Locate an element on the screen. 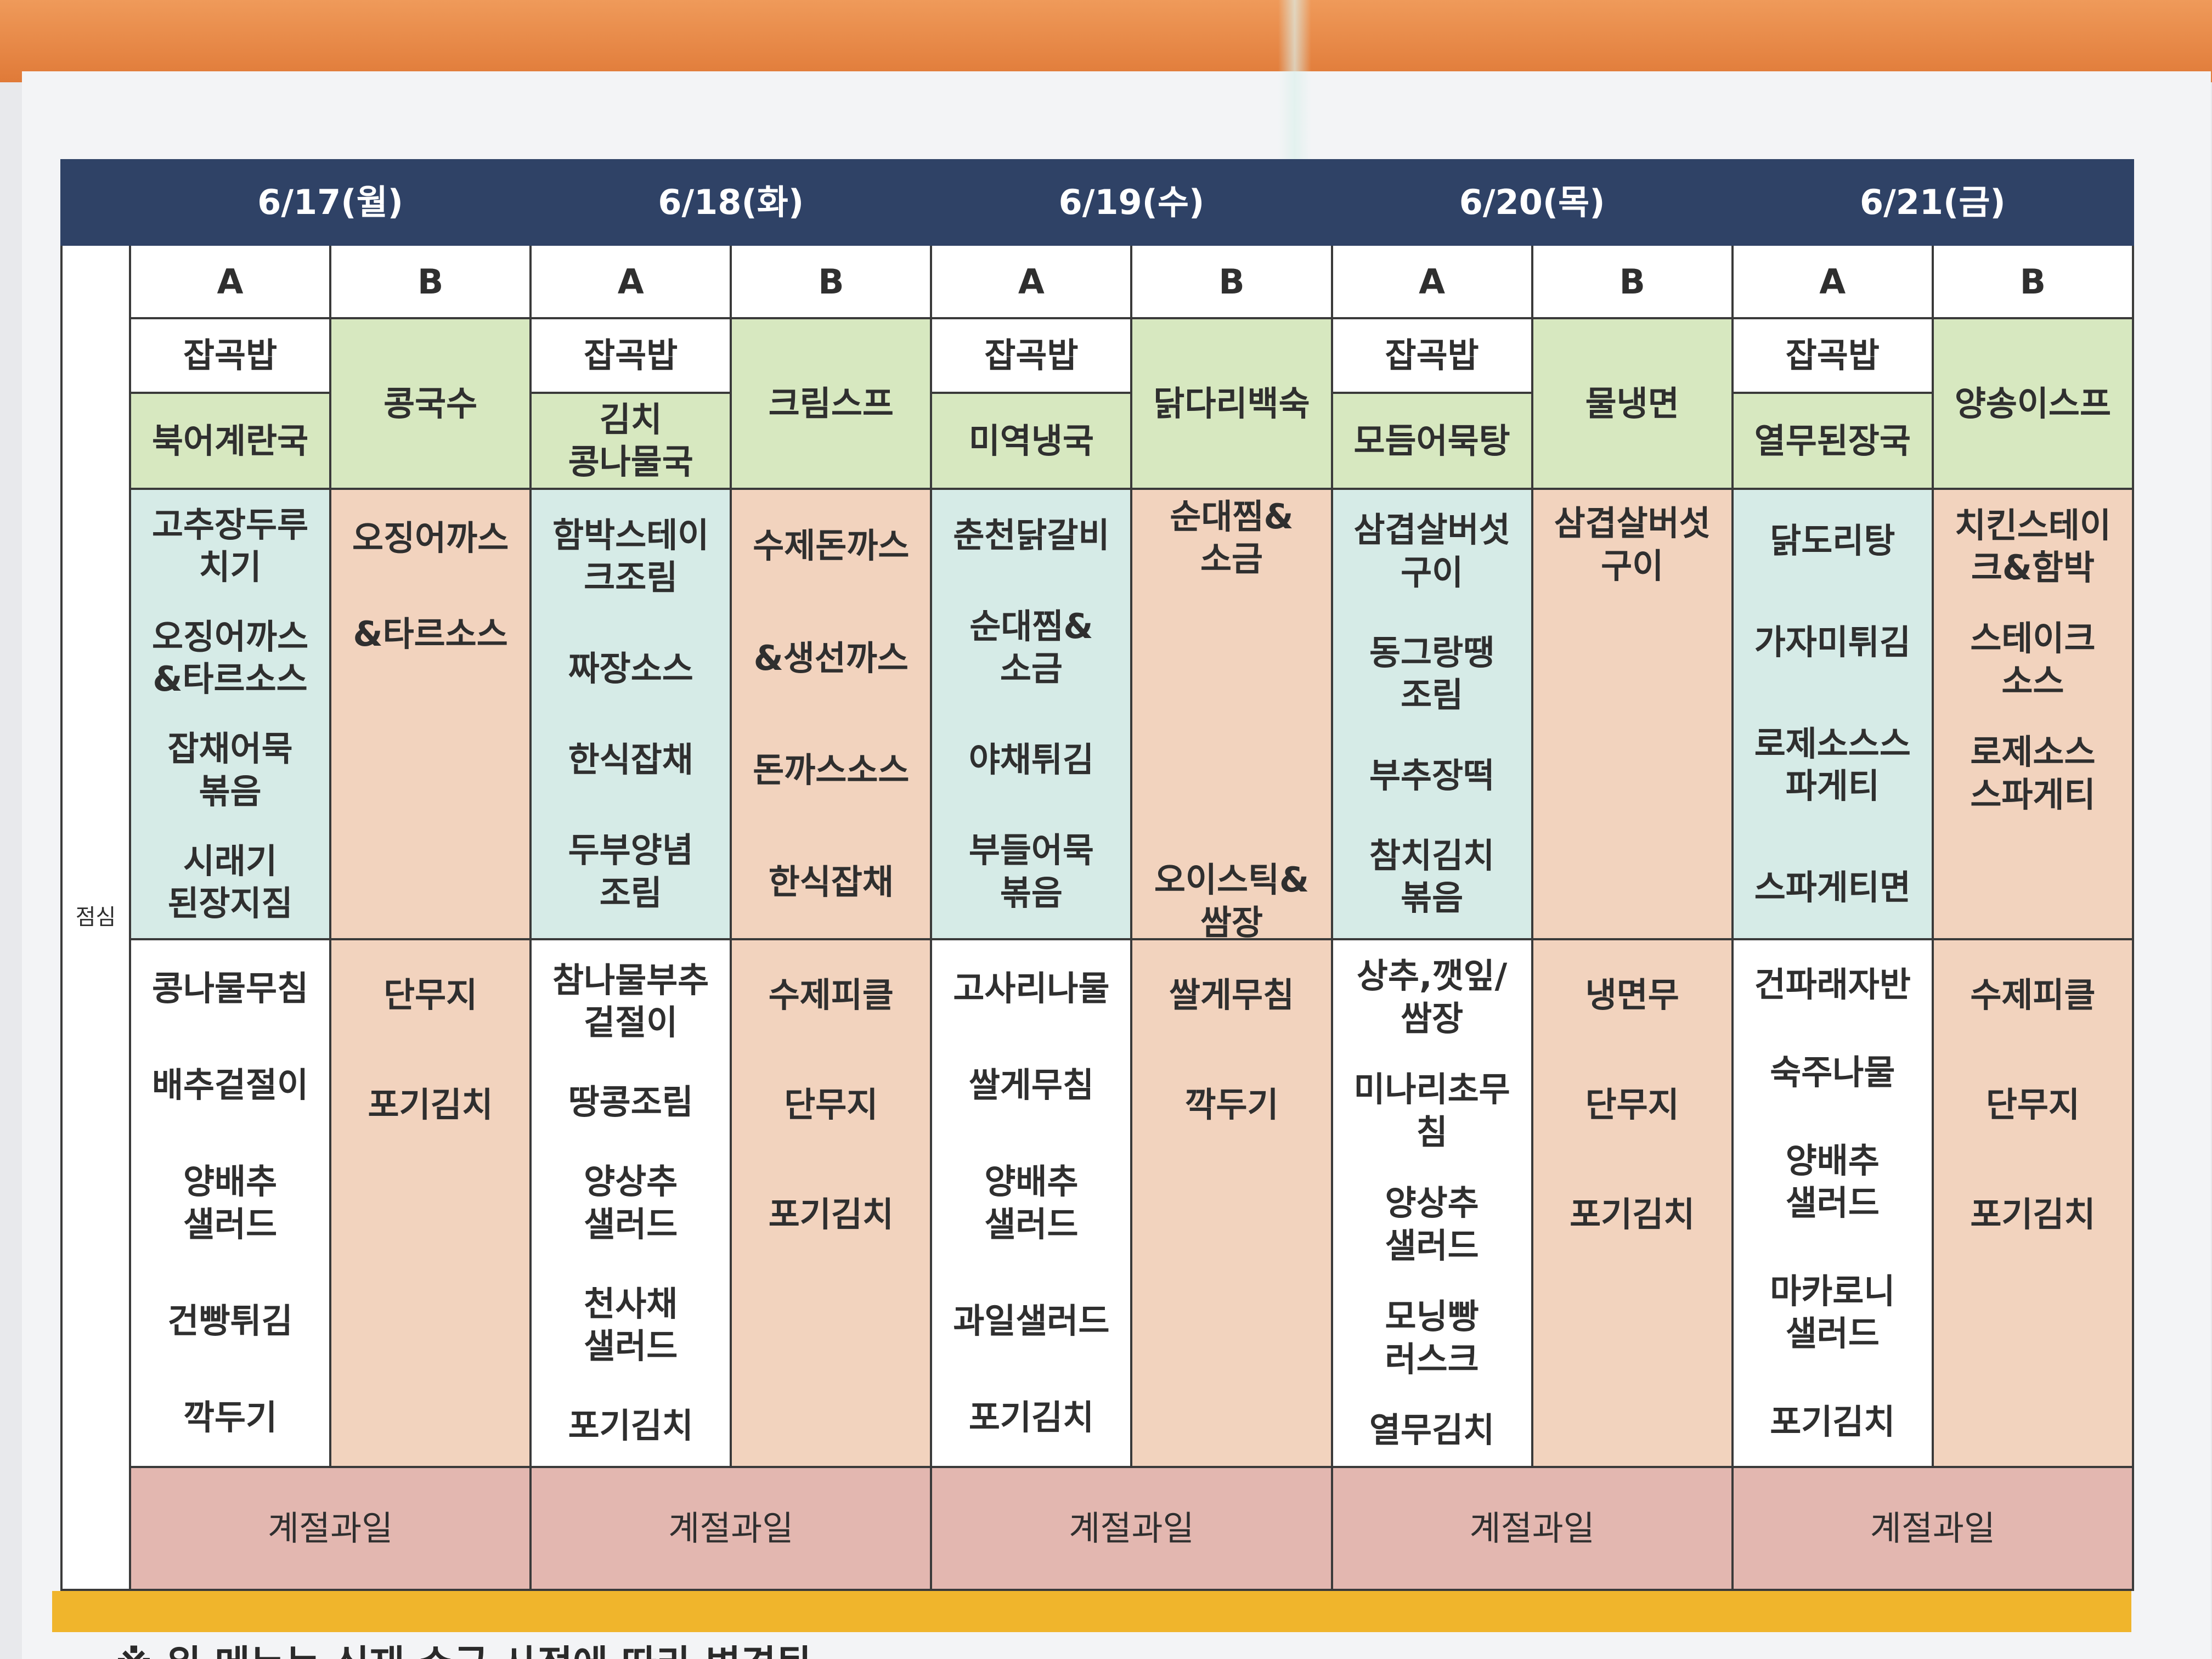 This screenshot has width=2212, height=1659. menu-item: 스파게티면 is located at coordinates (1833, 887).